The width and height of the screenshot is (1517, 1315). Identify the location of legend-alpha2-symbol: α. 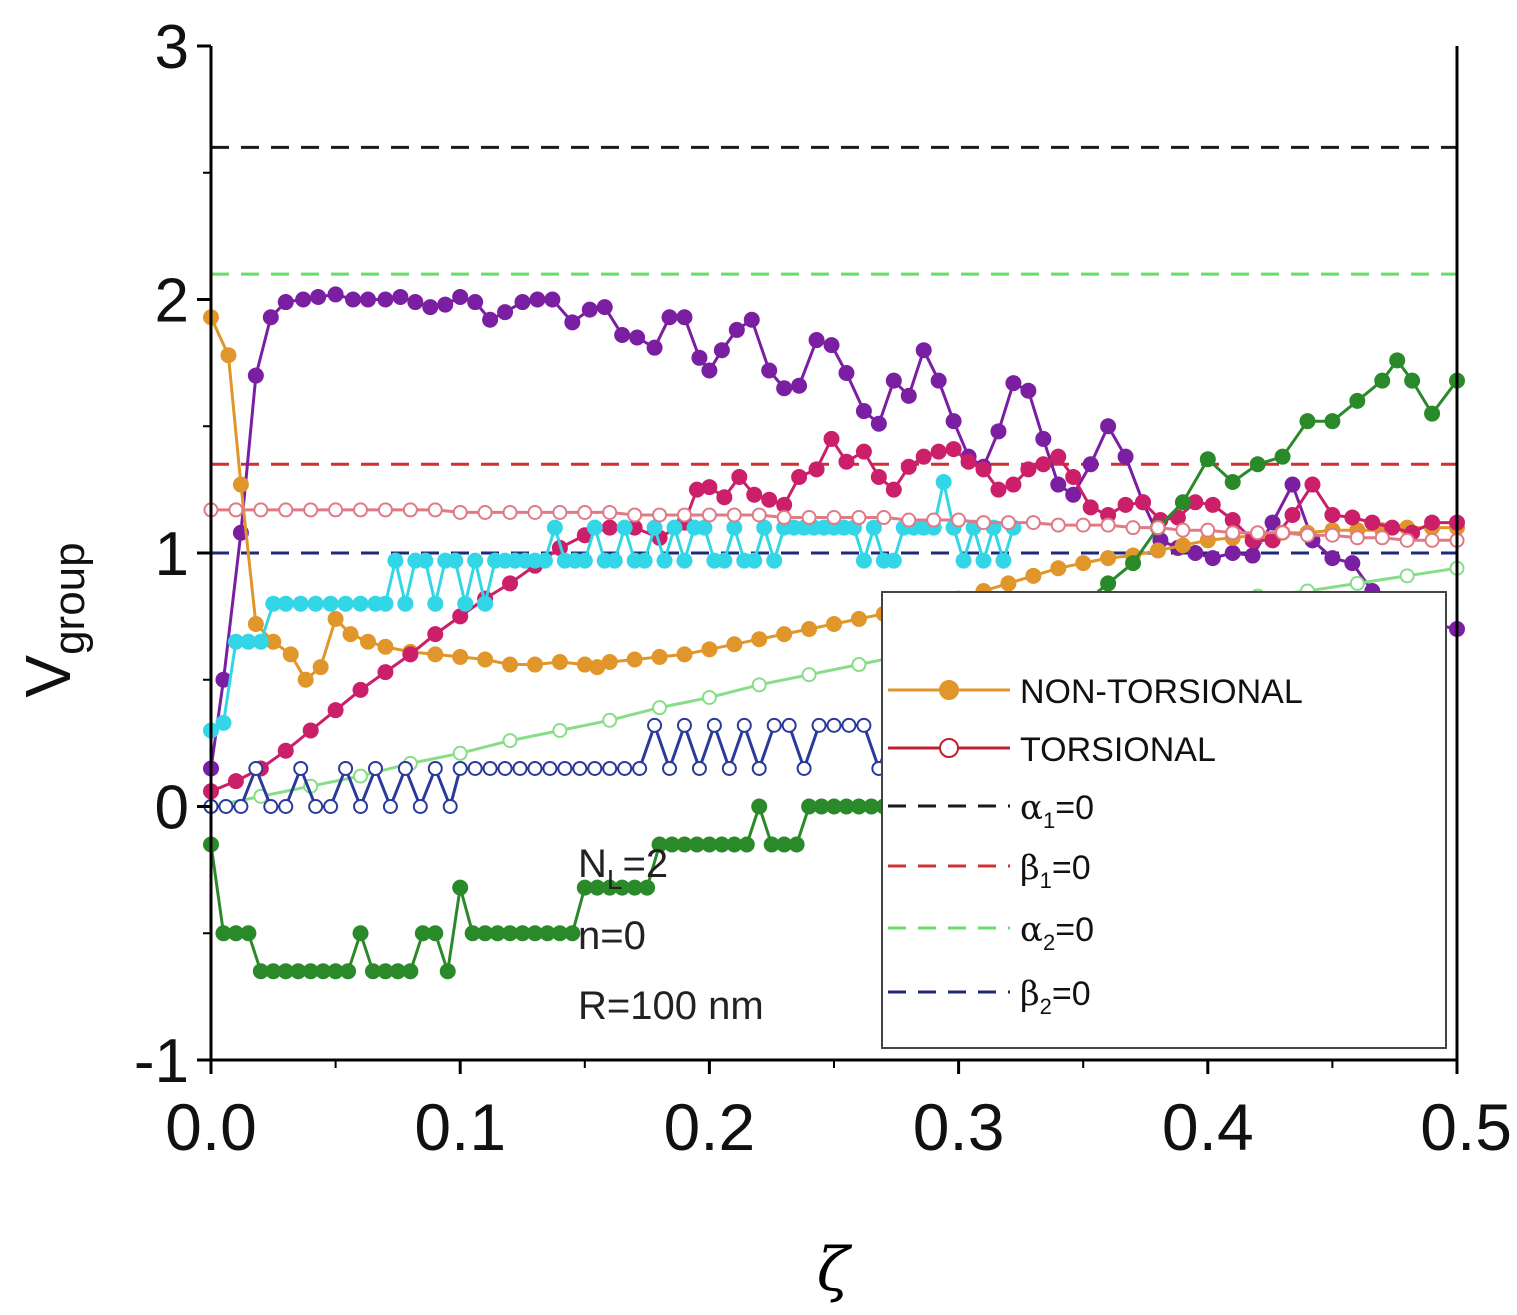
(1031, 930).